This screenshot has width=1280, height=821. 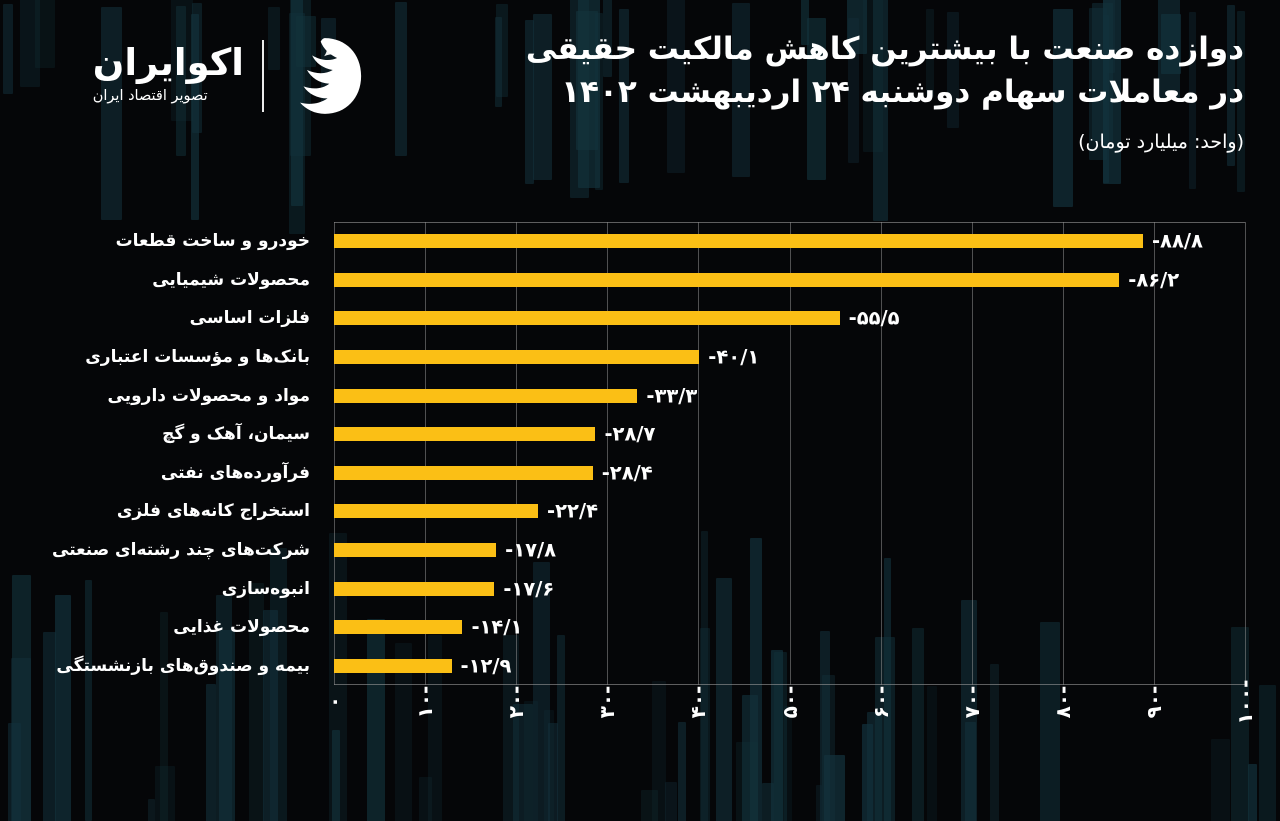 I want to click on logo-divider, so click(x=263, y=76).